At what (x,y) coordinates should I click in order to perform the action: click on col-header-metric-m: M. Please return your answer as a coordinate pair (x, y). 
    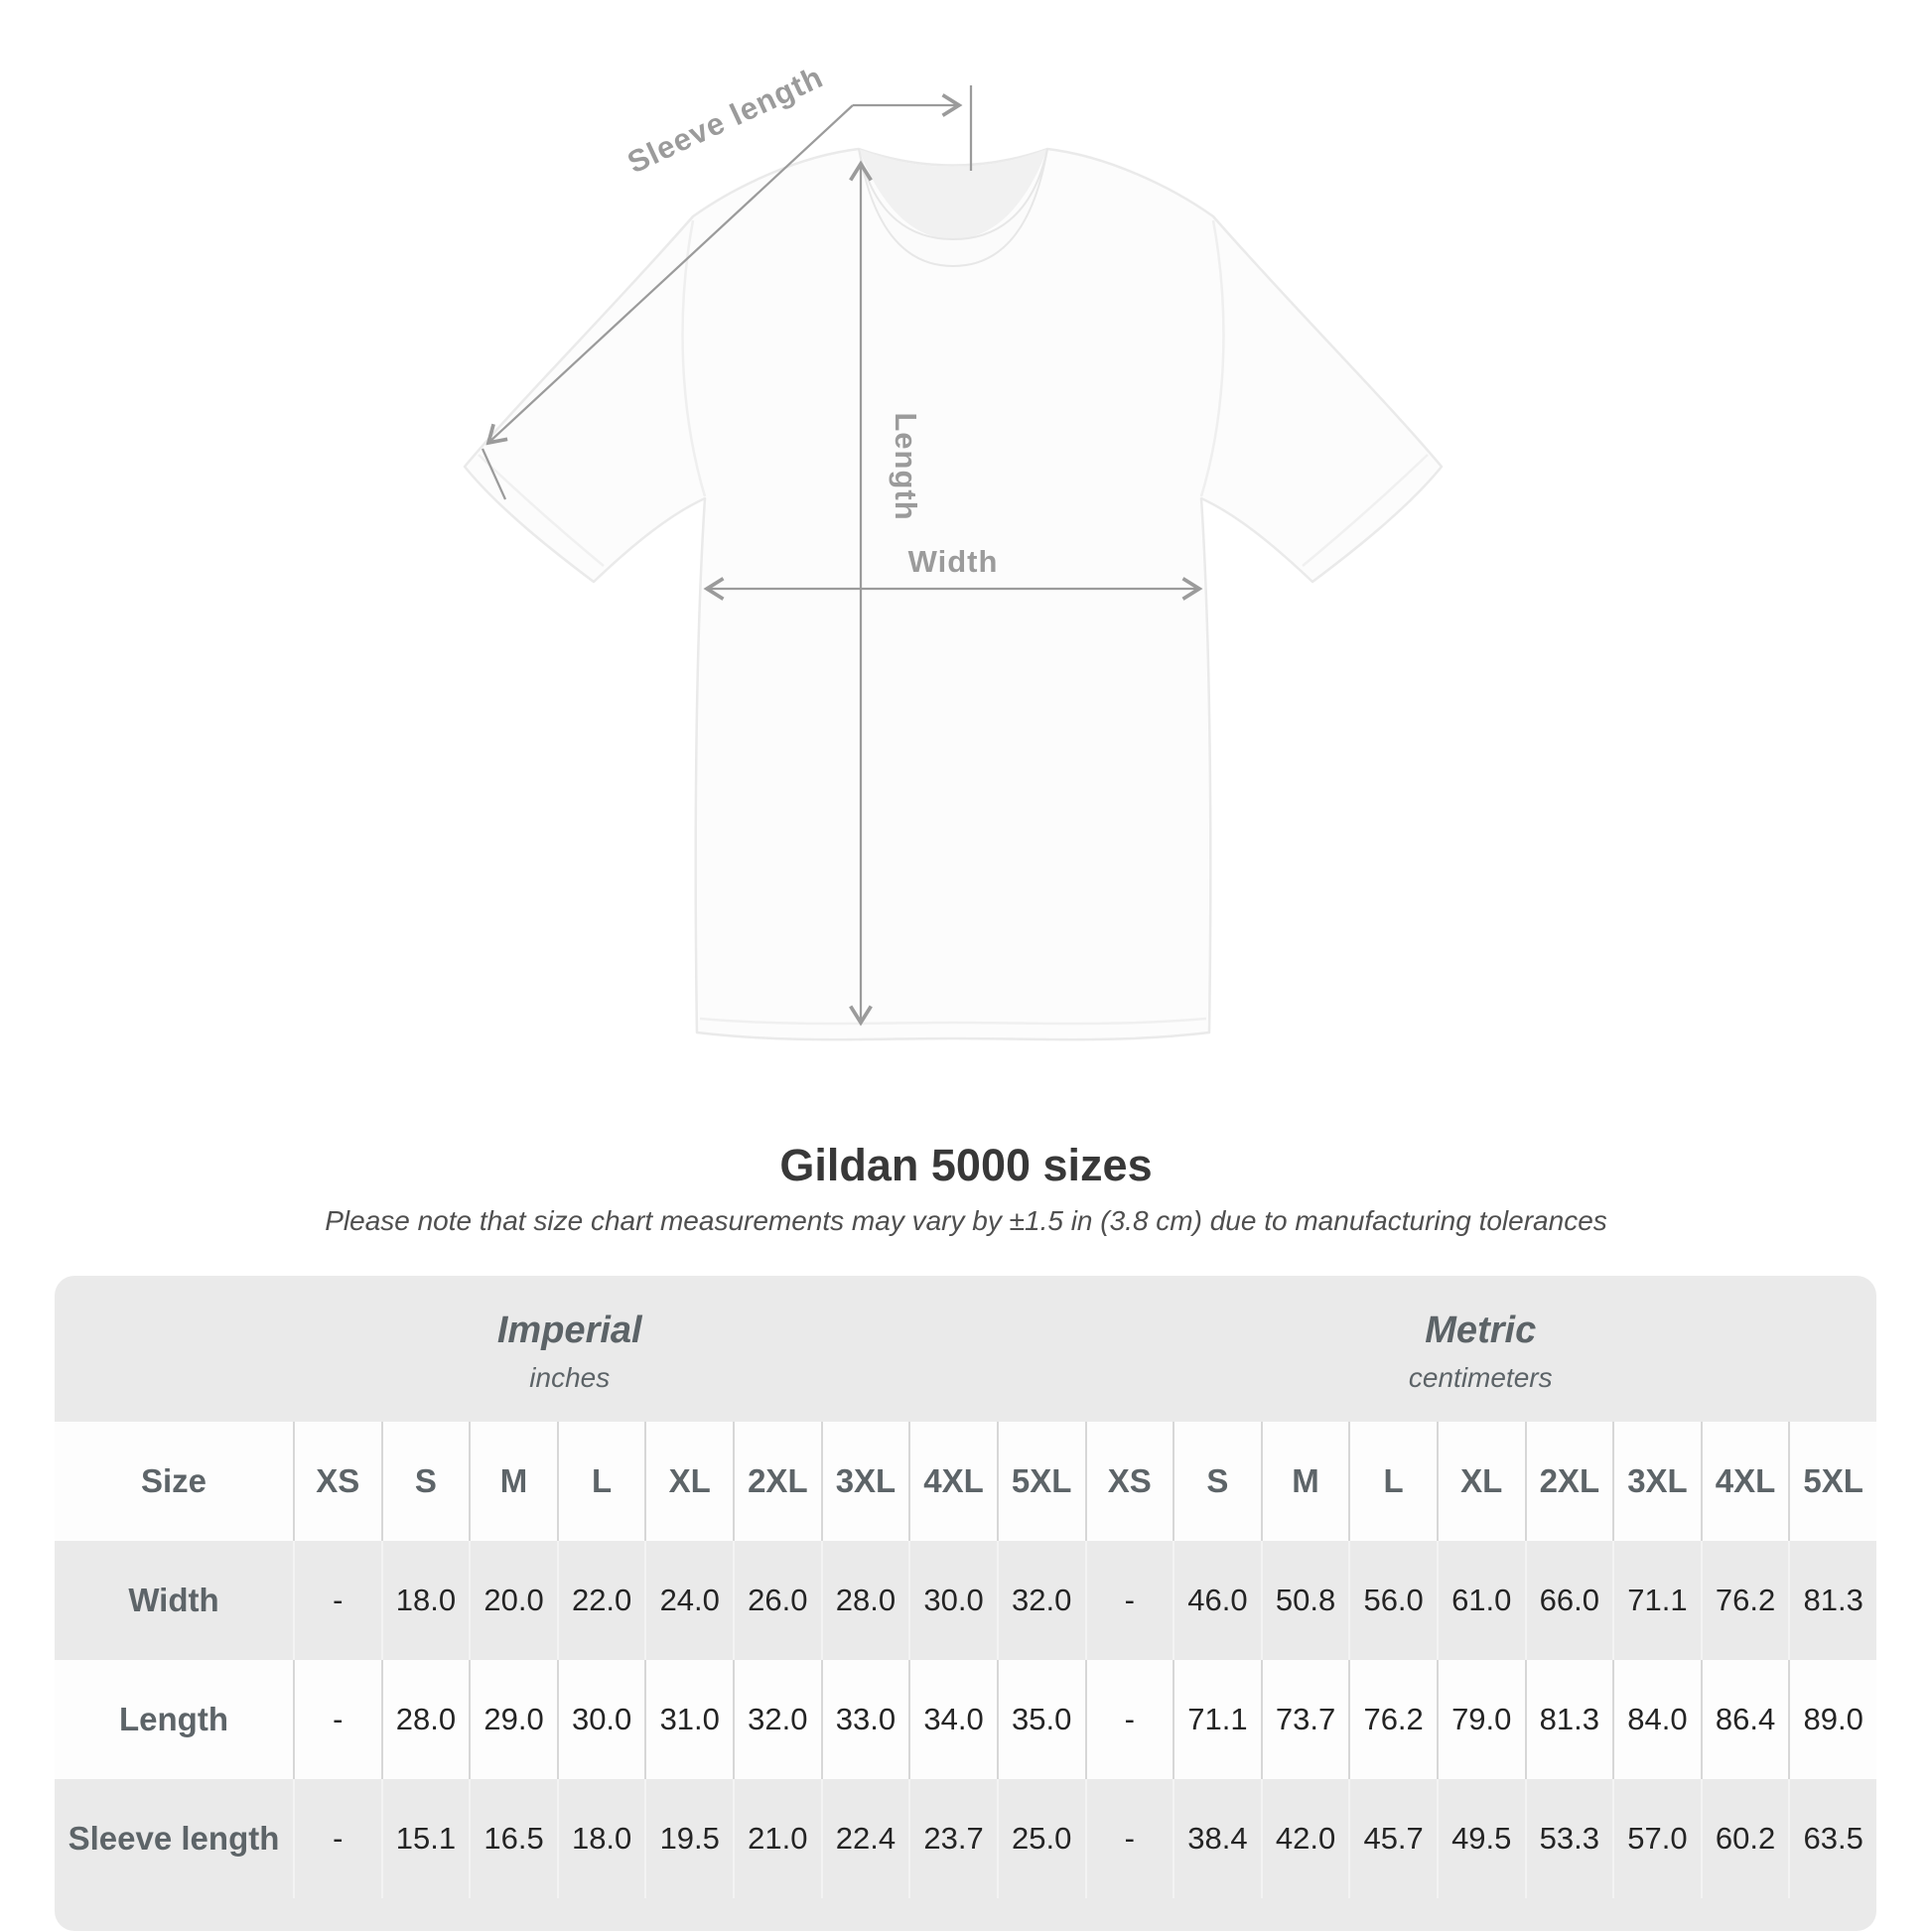
    Looking at the image, I should click on (1305, 1481).